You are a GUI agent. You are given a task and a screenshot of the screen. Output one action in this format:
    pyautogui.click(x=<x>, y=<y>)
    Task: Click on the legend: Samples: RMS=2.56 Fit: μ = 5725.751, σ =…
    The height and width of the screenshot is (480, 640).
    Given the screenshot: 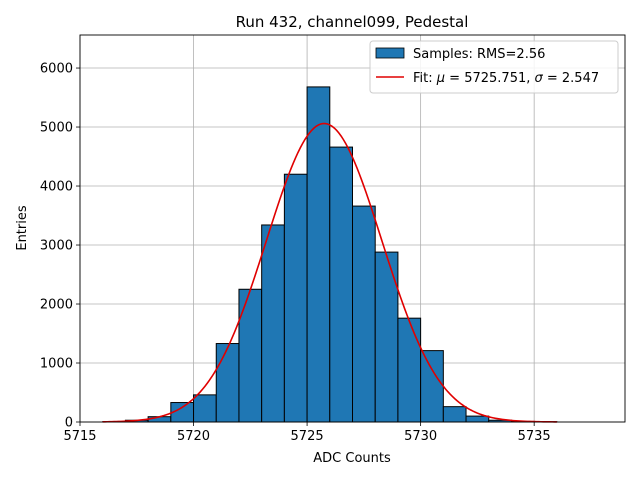 What is the action you would take?
    pyautogui.click(x=494, y=67)
    